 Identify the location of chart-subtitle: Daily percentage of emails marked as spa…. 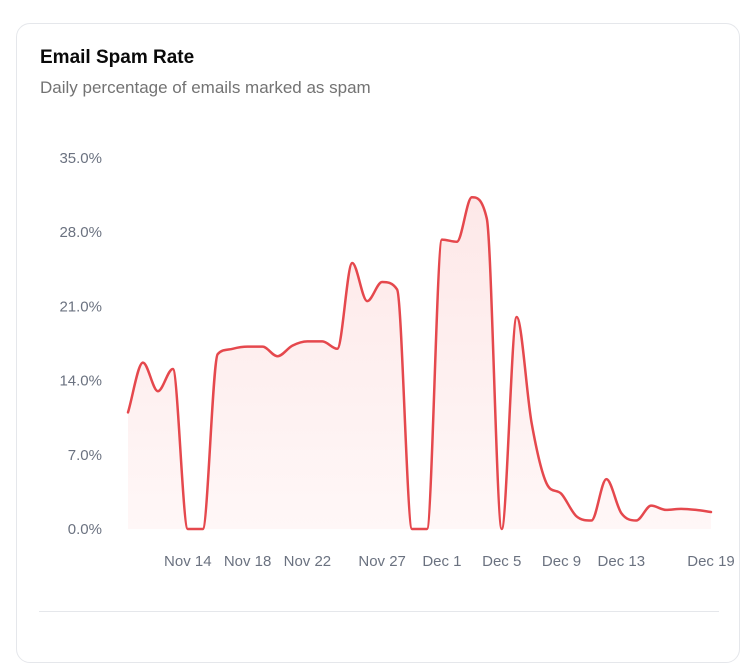
(205, 87).